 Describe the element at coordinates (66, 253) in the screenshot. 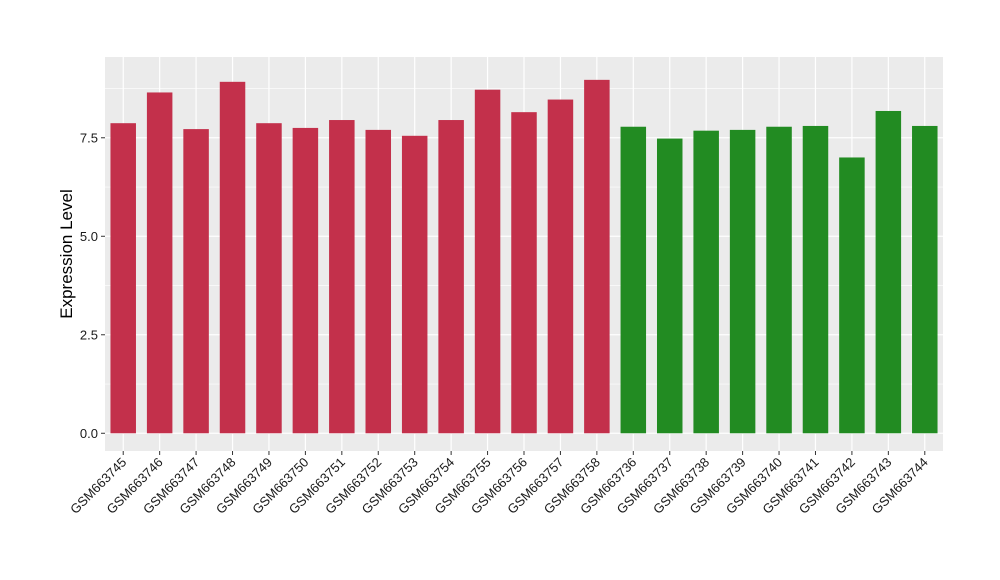

I see `y-axis-title: Expression Level` at that location.